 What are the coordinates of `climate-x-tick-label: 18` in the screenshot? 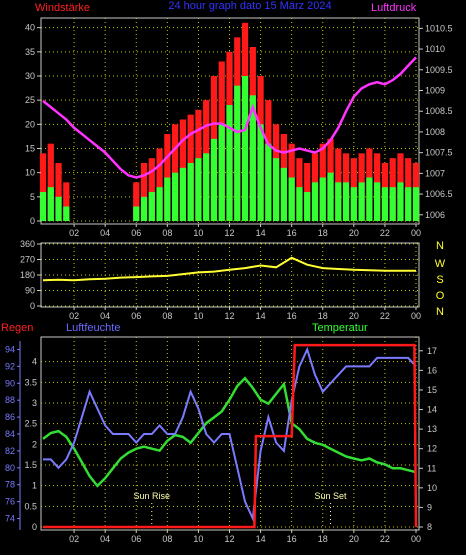 It's located at (323, 539).